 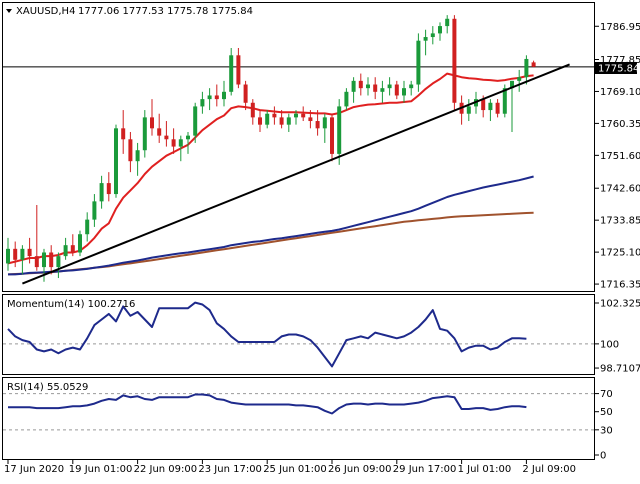 What do you see at coordinates (485, 469) in the screenshot?
I see `time-tick-label: 1 Jul 01:00` at bounding box center [485, 469].